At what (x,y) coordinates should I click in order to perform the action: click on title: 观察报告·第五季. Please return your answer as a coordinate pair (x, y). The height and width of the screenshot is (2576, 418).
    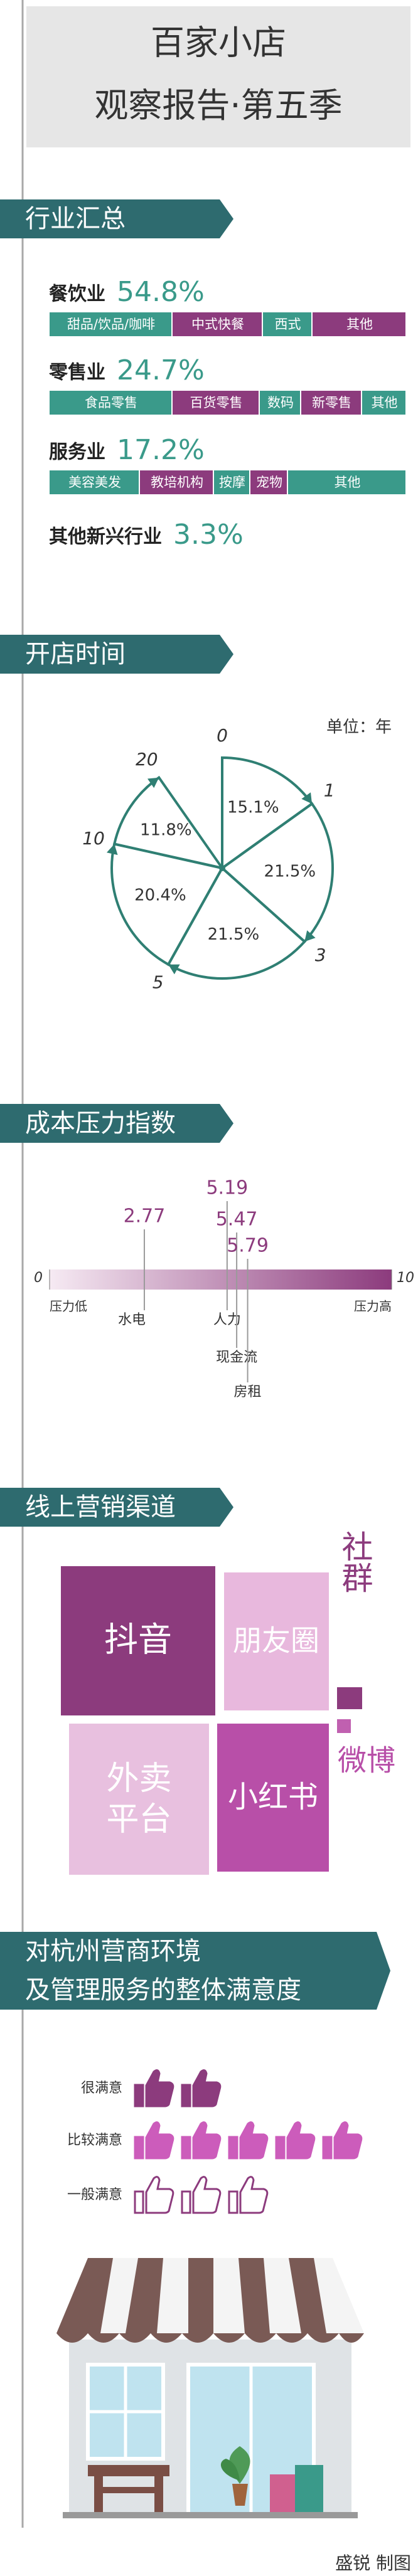
    Looking at the image, I should click on (218, 105).